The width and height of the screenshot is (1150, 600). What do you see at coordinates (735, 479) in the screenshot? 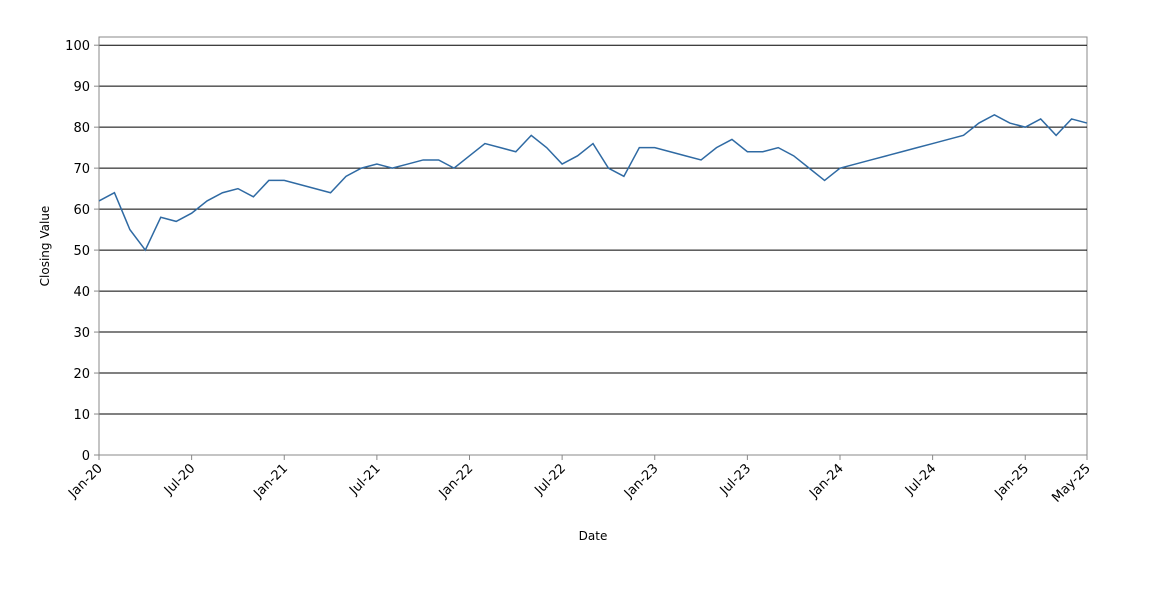
I see `x-tick-label: Jul-23` at bounding box center [735, 479].